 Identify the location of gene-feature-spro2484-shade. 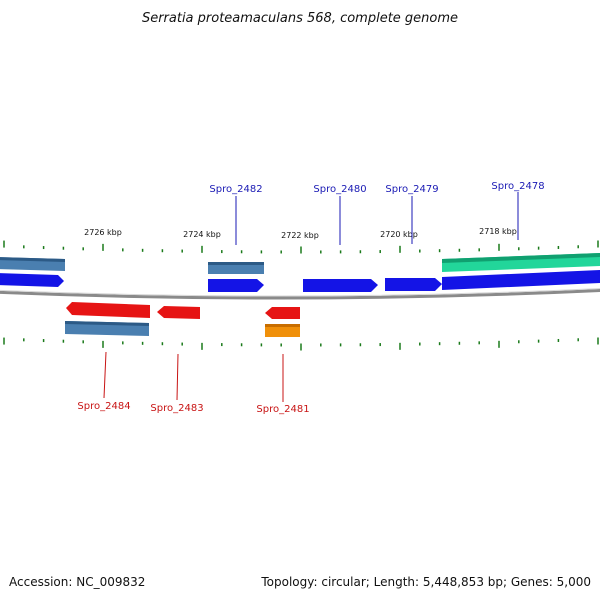
(107, 323).